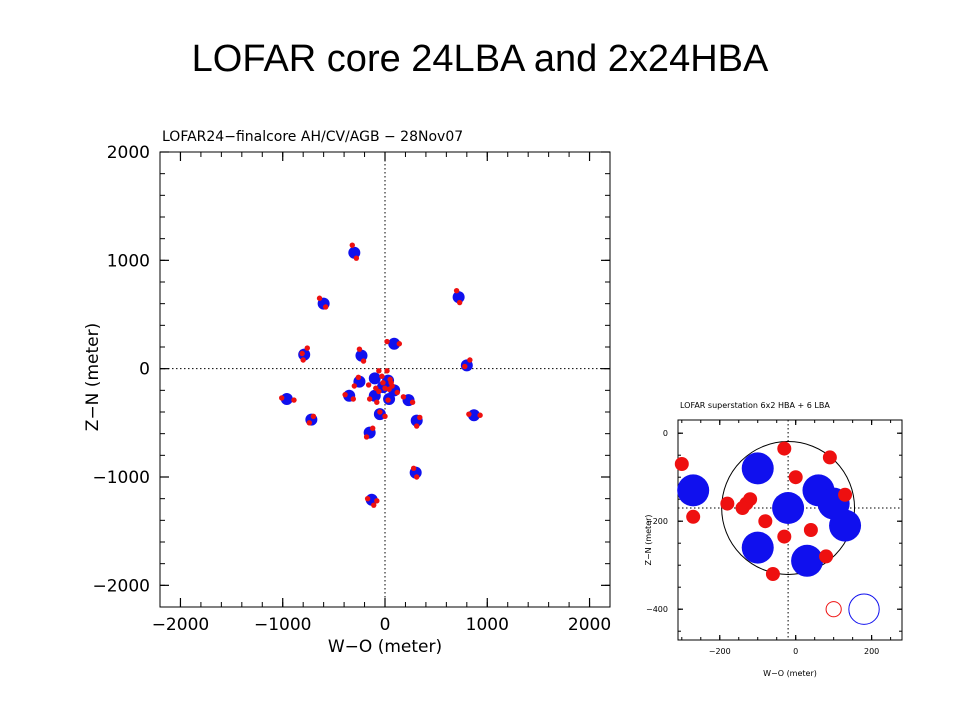  What do you see at coordinates (871, 651) in the screenshot?
I see `x-tick-label: 200` at bounding box center [871, 651].